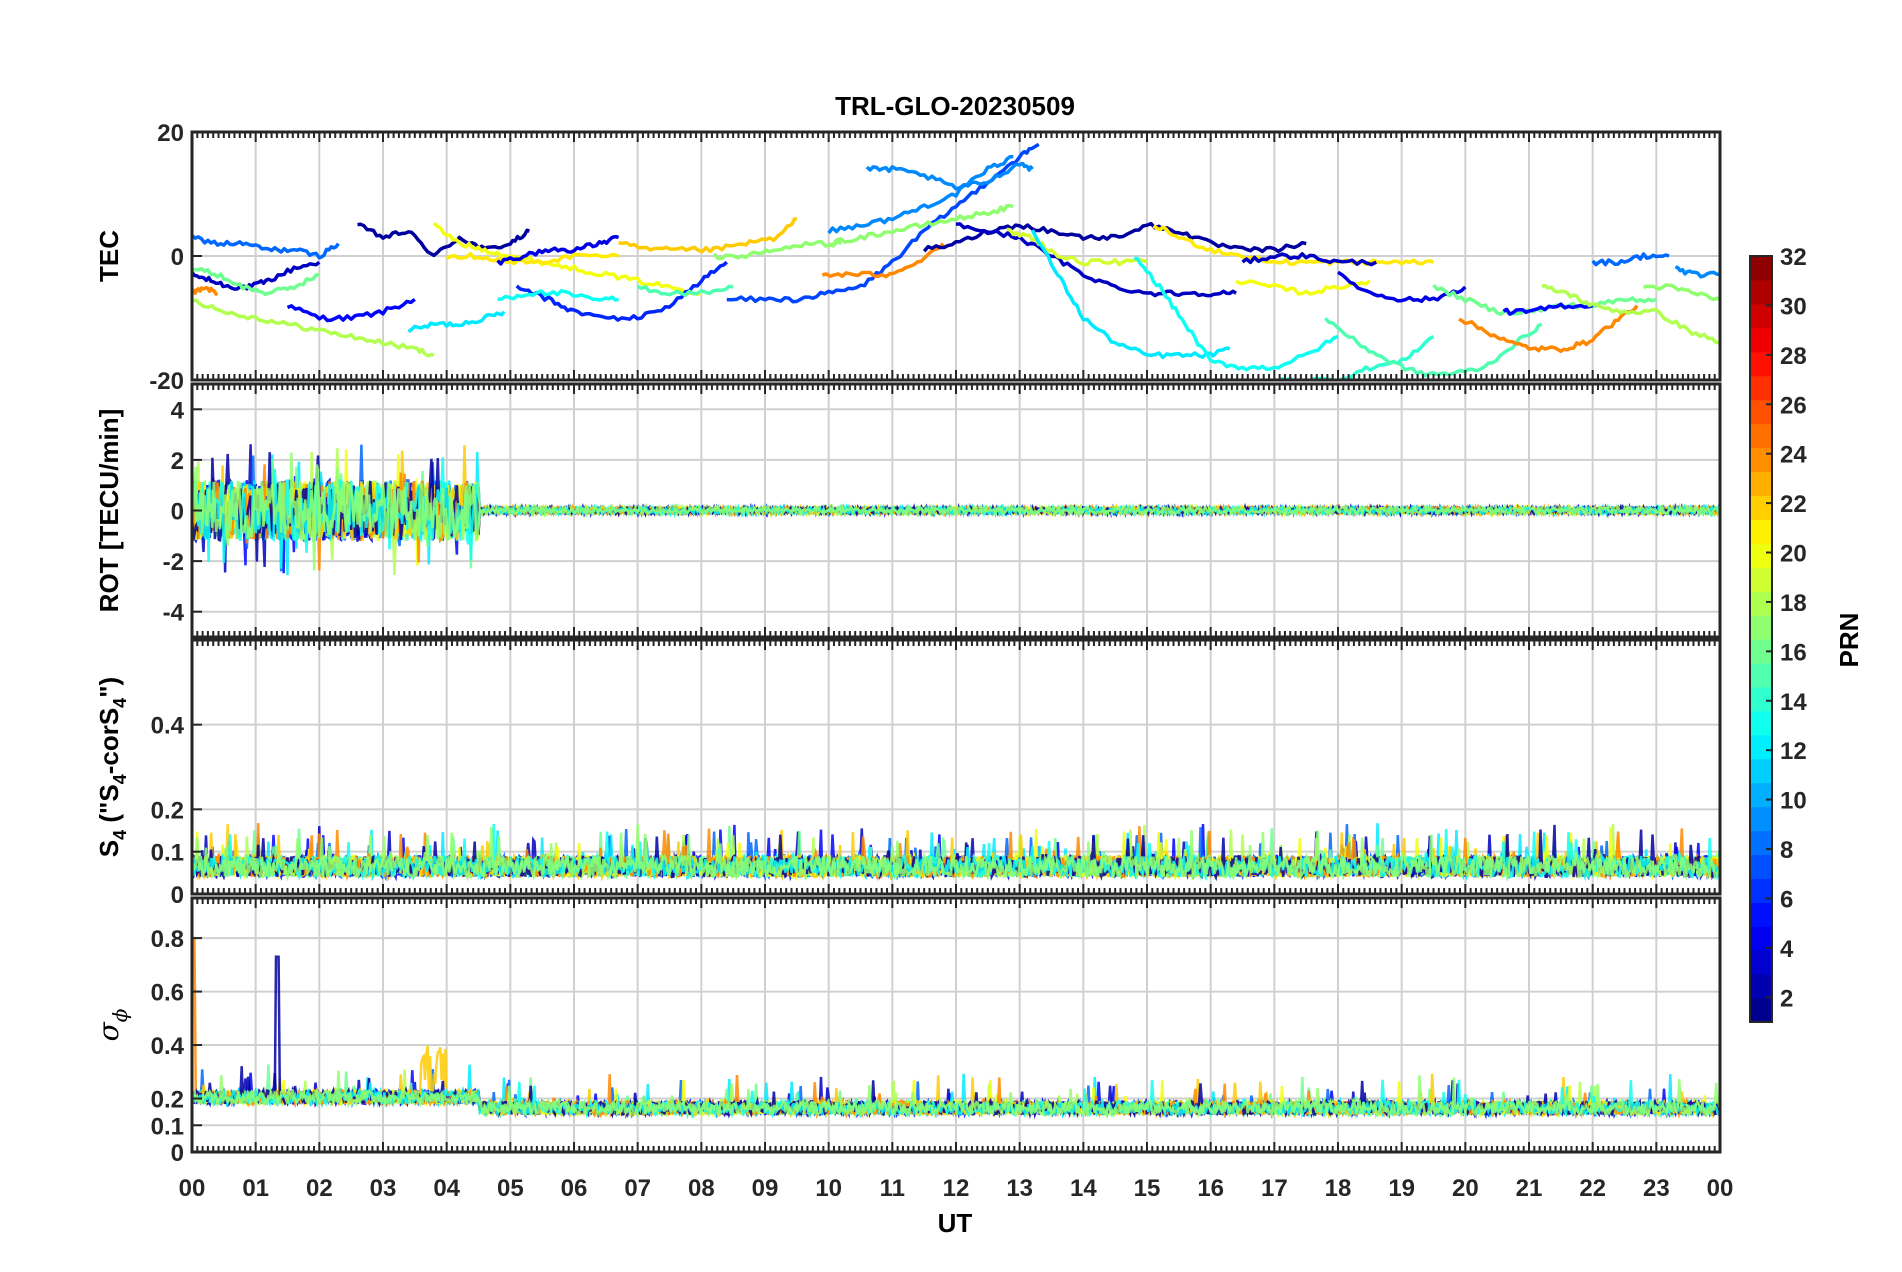 Image resolution: width=1902 pixels, height=1272 pixels. Describe the element at coordinates (1787, 949) in the screenshot. I see `colorbar-tick-label: 4` at that location.